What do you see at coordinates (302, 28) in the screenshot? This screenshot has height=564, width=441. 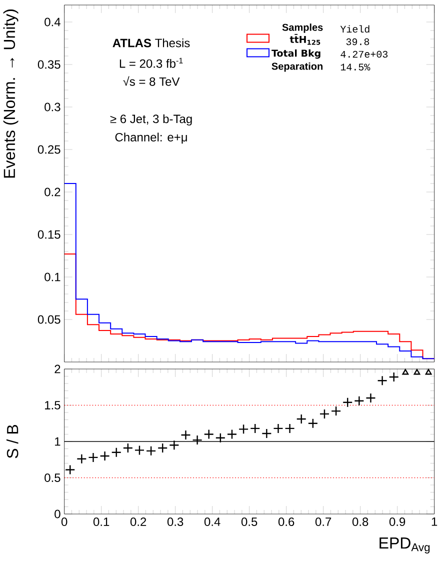 I see `legend-title: Samples` at bounding box center [302, 28].